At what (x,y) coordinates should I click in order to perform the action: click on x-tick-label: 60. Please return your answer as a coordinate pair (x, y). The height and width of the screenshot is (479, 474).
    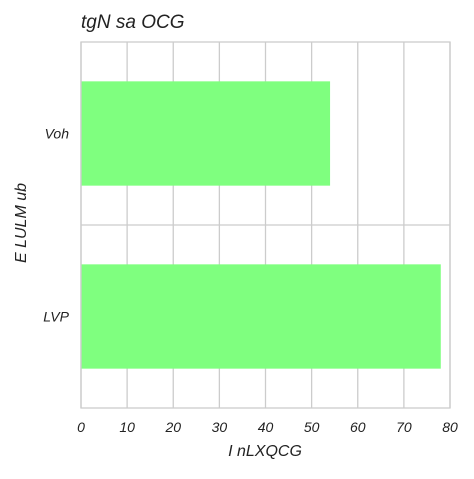
    Looking at the image, I should click on (358, 427).